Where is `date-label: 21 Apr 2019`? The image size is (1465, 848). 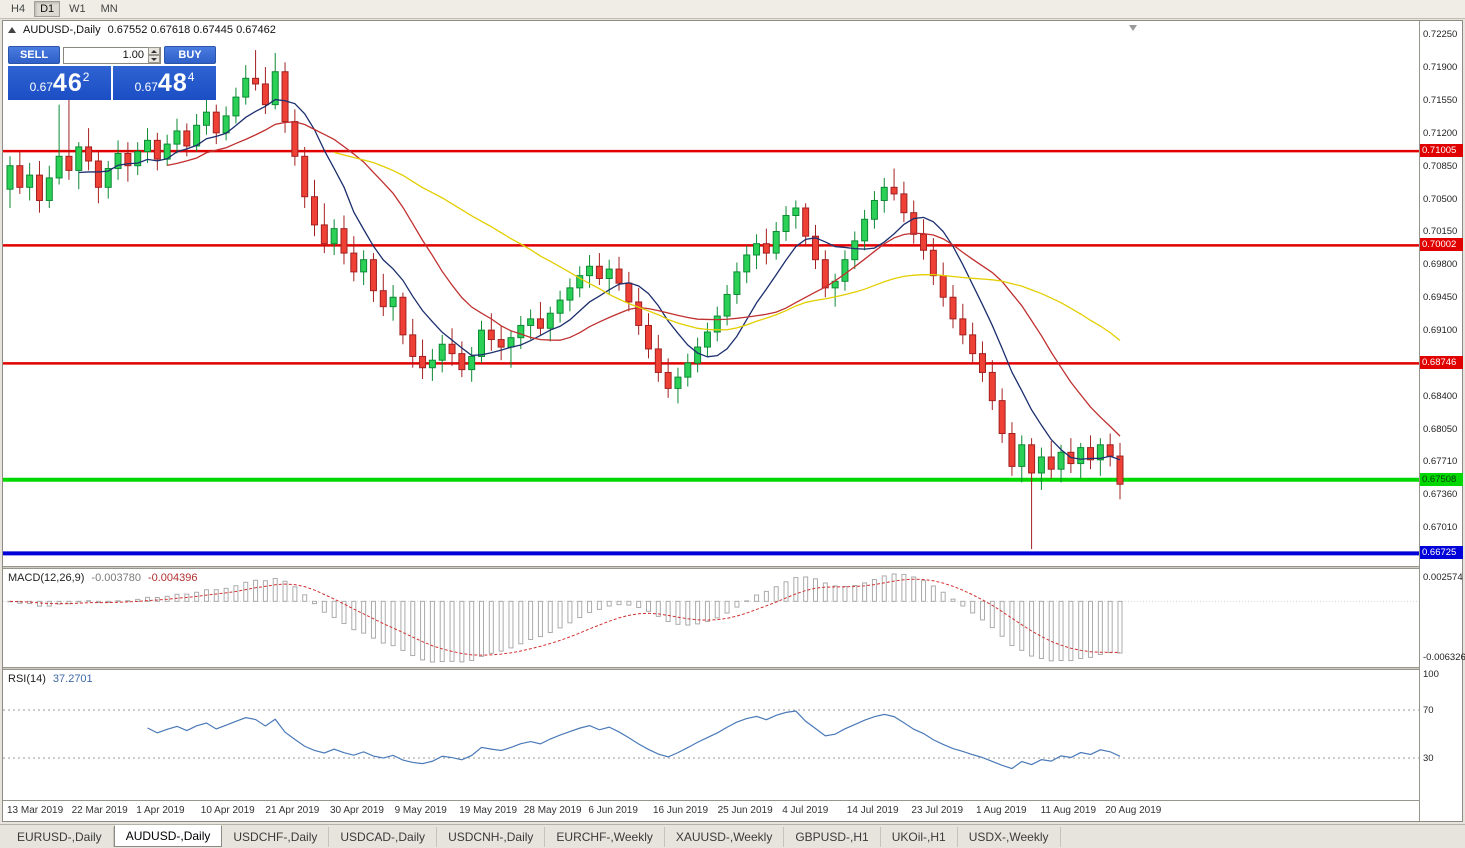
date-label: 21 Apr 2019 is located at coordinates (292, 810).